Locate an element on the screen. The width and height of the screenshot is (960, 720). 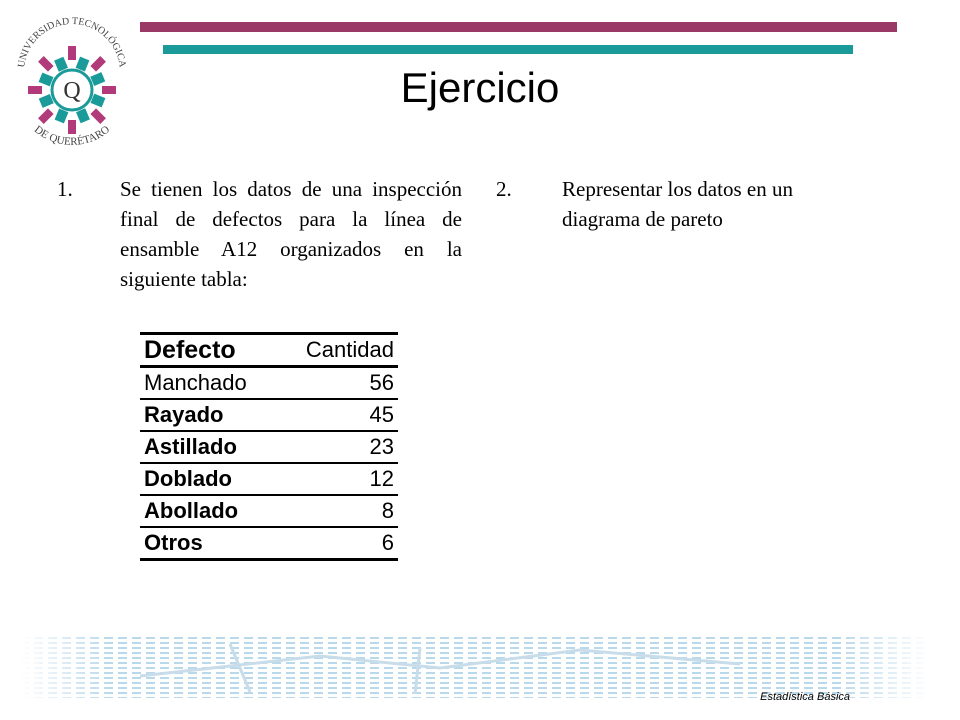
item-1-number: 1. is located at coordinates (65, 189).